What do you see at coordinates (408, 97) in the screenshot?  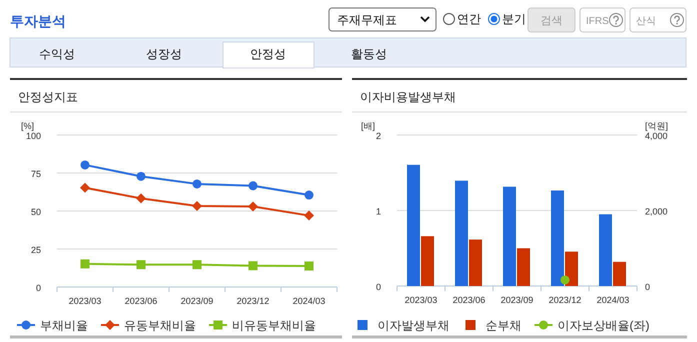 I see `chart-title: 이자비용발생부채` at bounding box center [408, 97].